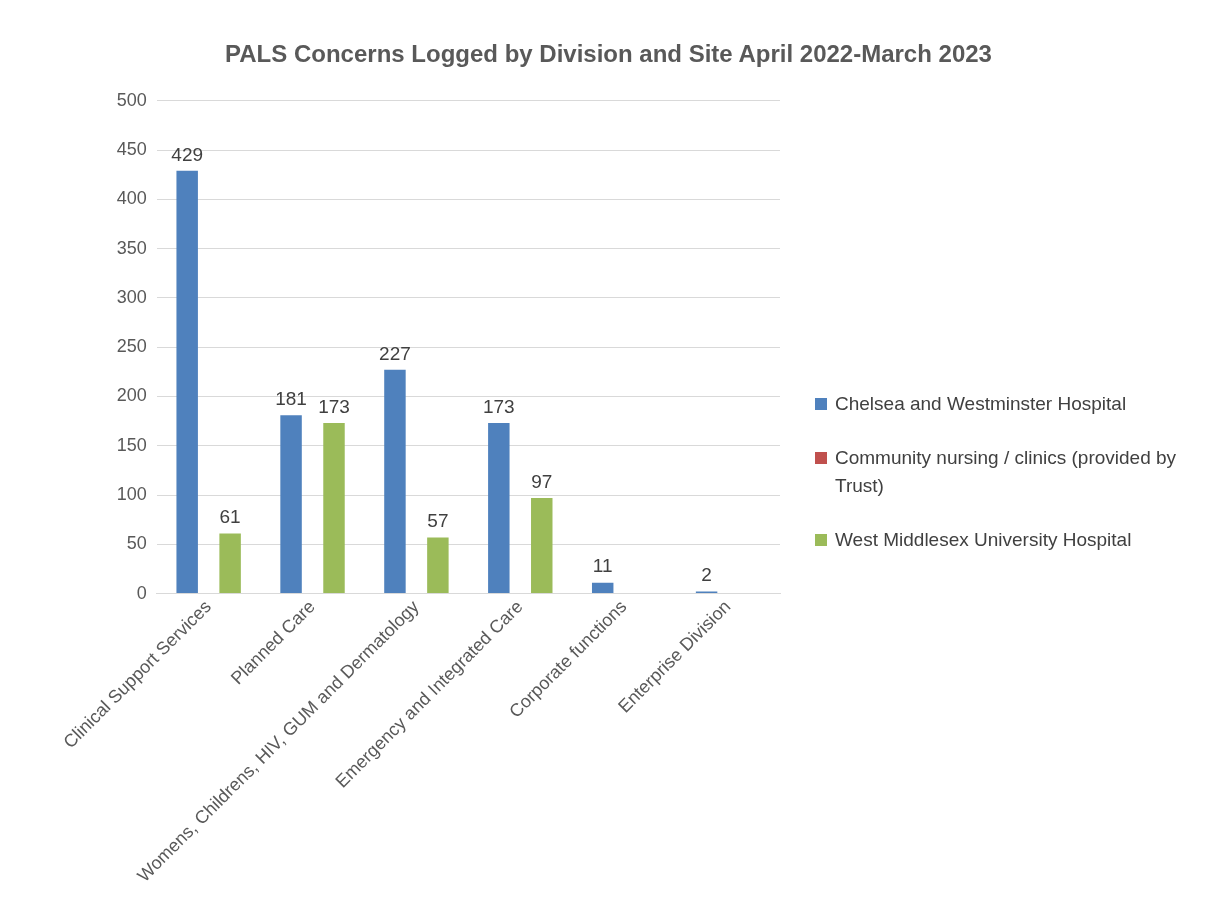 The image size is (1217, 902). Describe the element at coordinates (131, 395) in the screenshot. I see `y-tick-label: 200` at that location.